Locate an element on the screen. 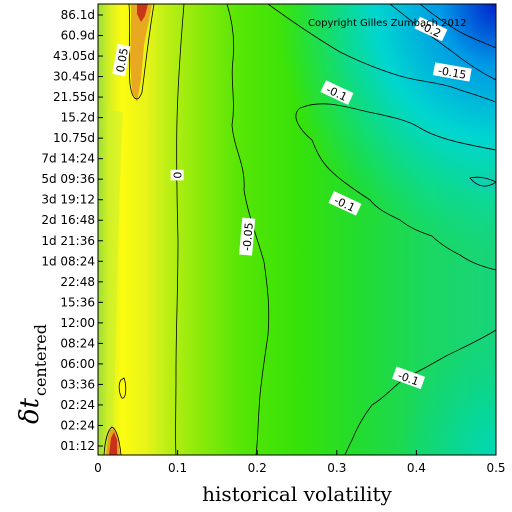 Image resolution: width=512 pixels, height=512 pixels. x-axis: 0 0.1 0.2 0.3 0.4 0.5 is located at coordinates (300, 462).